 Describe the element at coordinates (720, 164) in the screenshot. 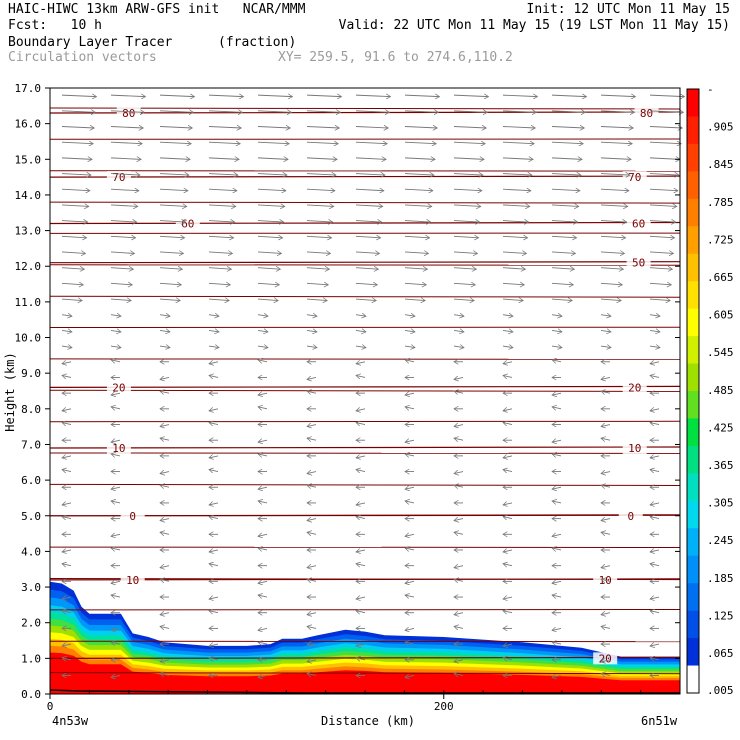

I see `colorbar-label: .845` at that location.